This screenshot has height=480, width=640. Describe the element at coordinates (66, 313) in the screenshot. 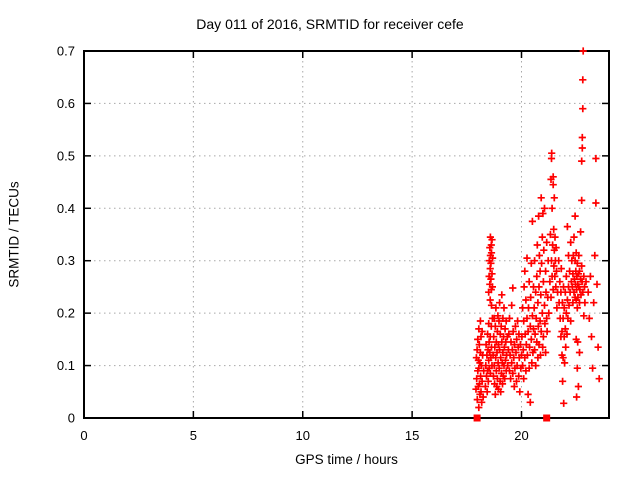

I see `y-tick-label: 0.2` at that location.